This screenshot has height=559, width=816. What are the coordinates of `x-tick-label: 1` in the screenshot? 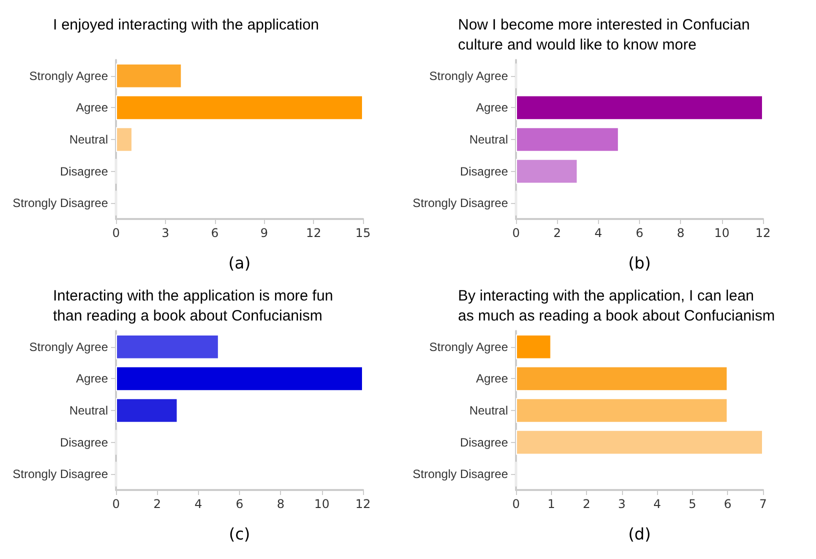 It's located at (551, 504).